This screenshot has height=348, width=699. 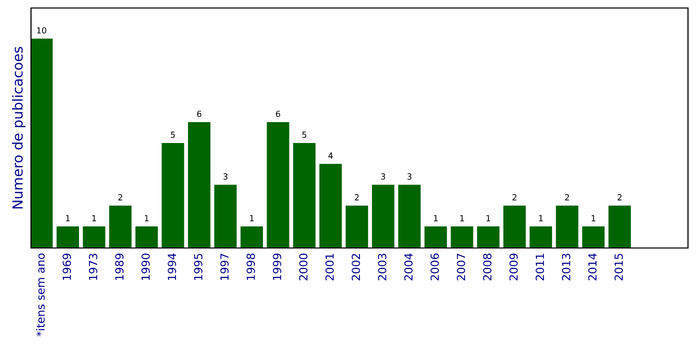 I want to click on x-tick-label: 1973, so click(x=93, y=267).